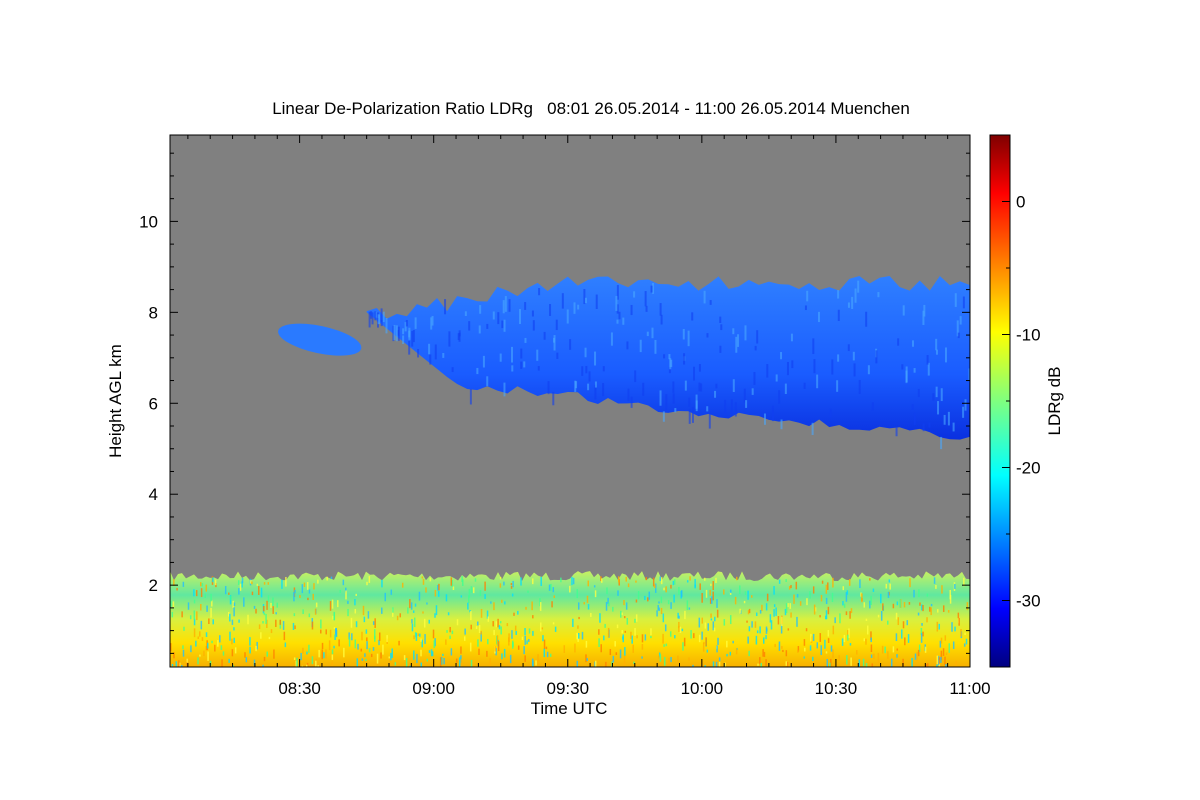 The image size is (1200, 800). I want to click on colorbar-tick-label: -10, so click(1028, 335).